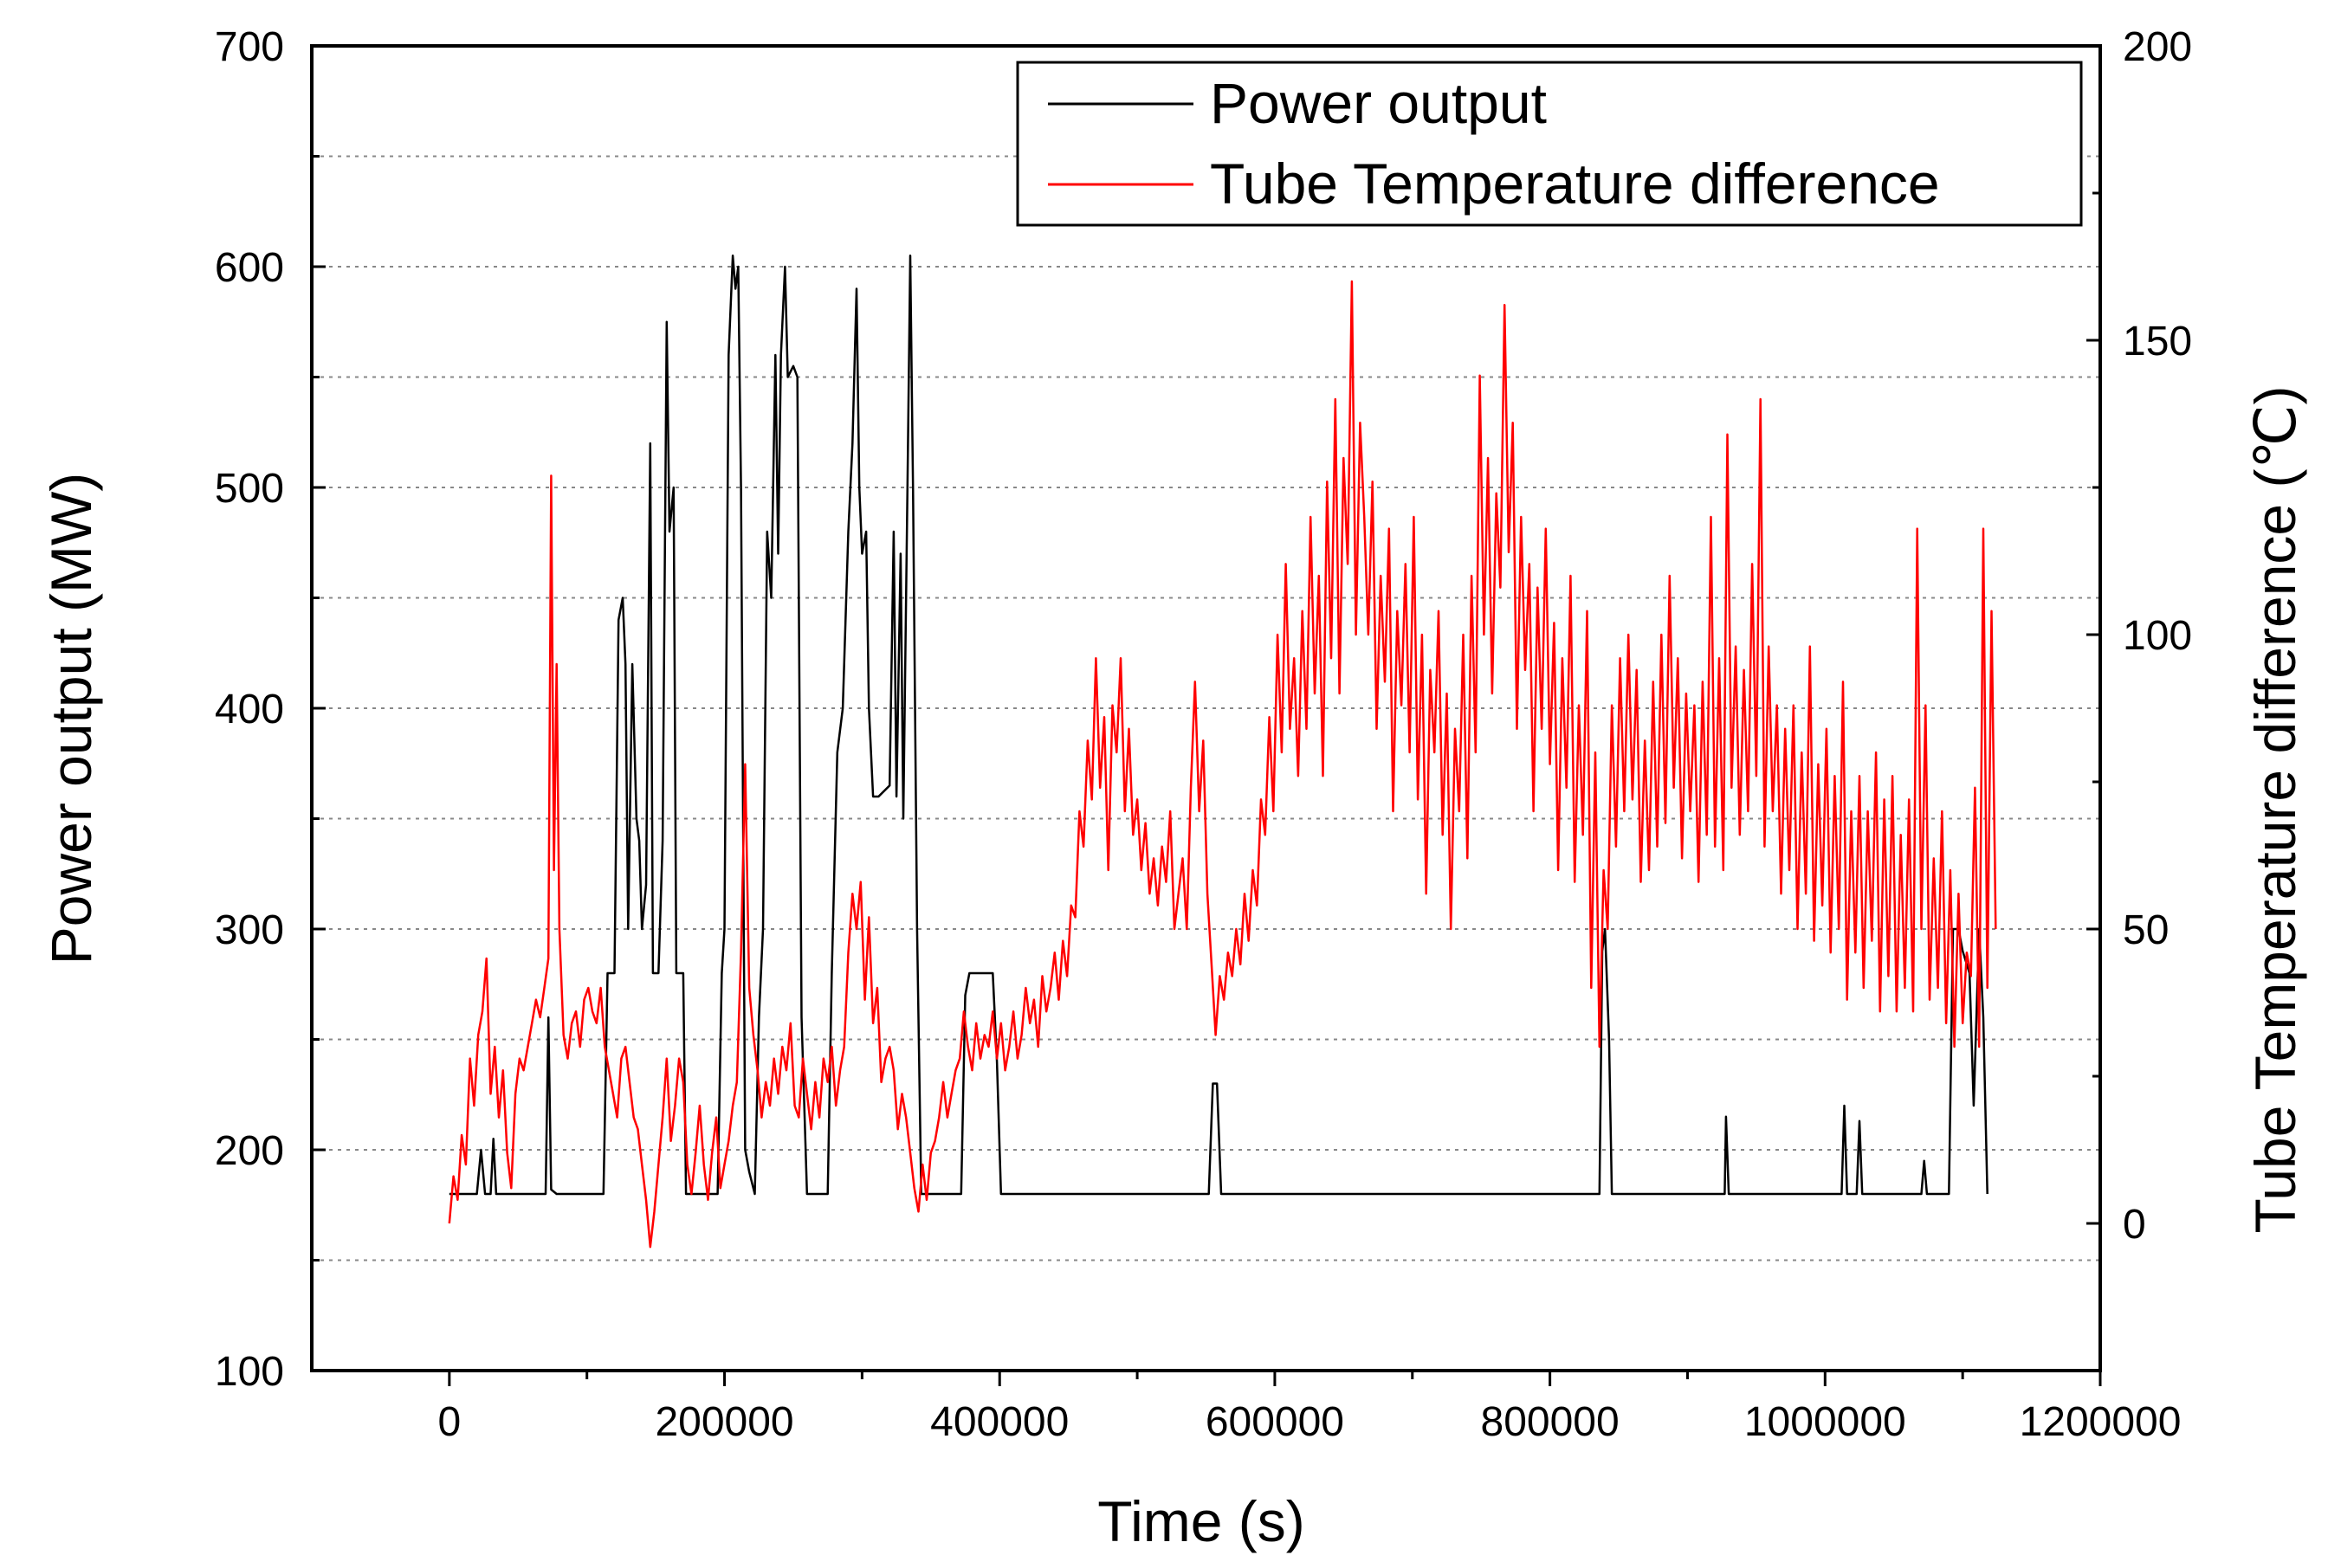 Image resolution: width=2328 pixels, height=1568 pixels. Describe the element at coordinates (1825, 1422) in the screenshot. I see `x-tick-label: 1000000` at that location.